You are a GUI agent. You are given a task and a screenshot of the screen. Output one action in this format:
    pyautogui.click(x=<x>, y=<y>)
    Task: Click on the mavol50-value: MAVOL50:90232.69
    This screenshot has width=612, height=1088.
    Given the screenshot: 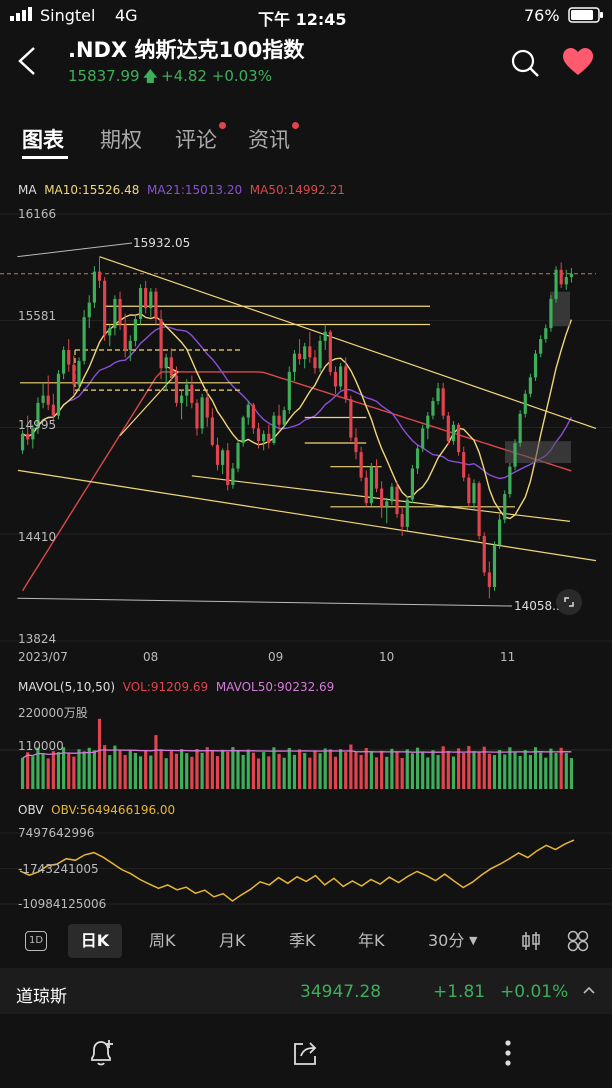 What is the action you would take?
    pyautogui.click(x=275, y=687)
    